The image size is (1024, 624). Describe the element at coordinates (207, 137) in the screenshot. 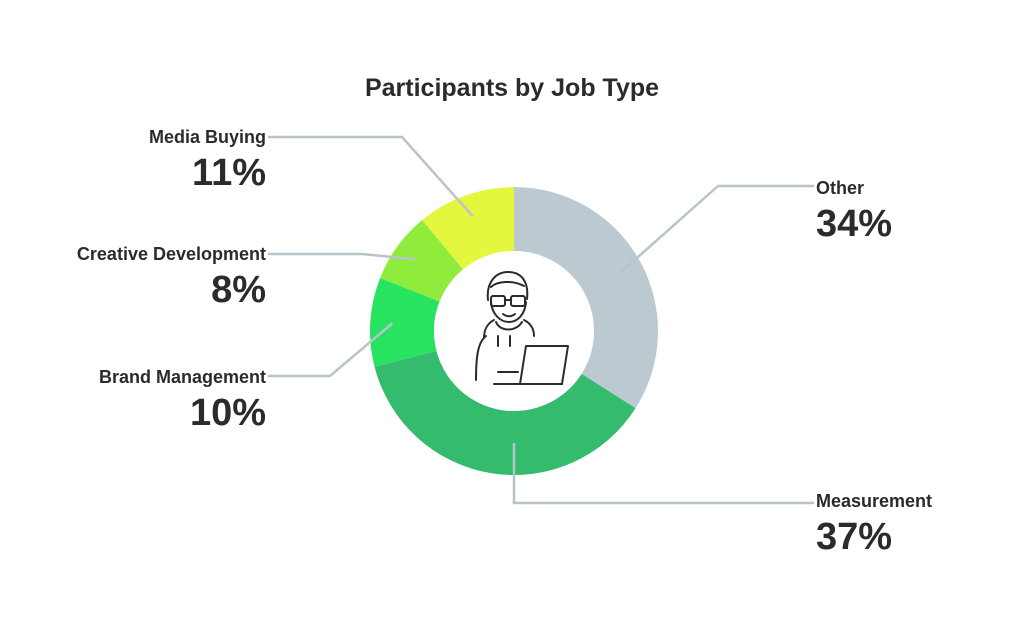

I see `category-label: Media Buying` at that location.